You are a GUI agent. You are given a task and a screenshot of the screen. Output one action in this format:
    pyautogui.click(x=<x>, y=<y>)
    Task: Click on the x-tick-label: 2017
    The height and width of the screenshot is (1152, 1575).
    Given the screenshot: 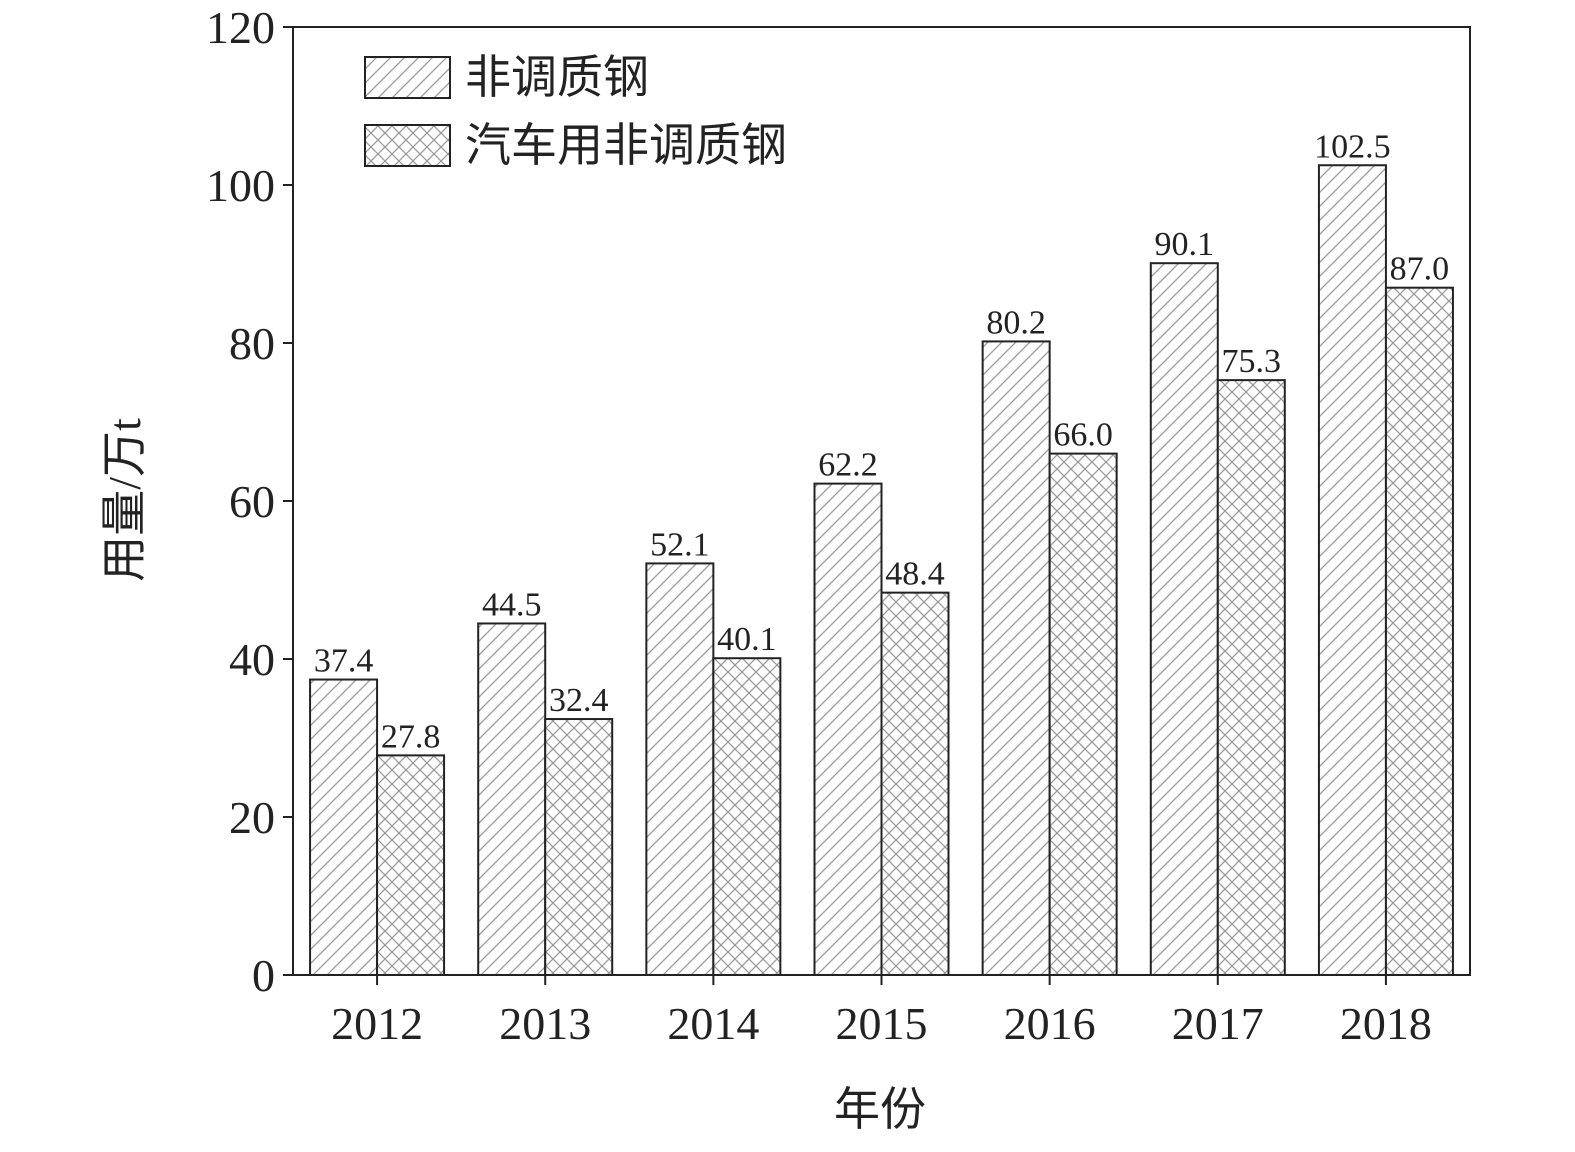 What is the action you would take?
    pyautogui.click(x=1218, y=1023)
    